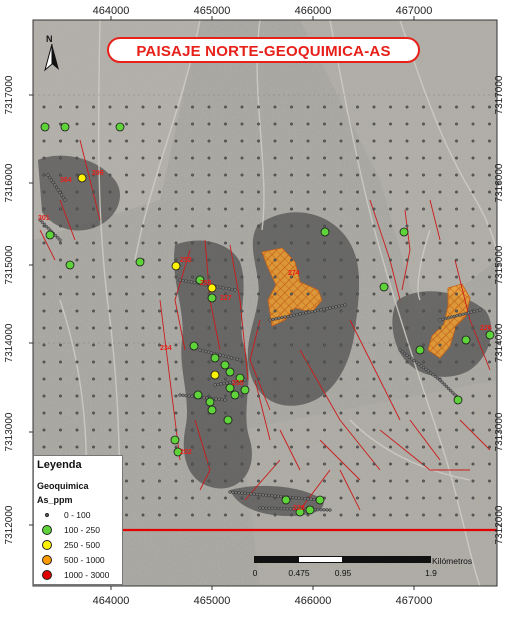 Image resolution: width=510 pixels, height=618 pixels. Describe the element at coordinates (499, 95) in the screenshot. I see `coord-right-7317000: 7317000` at that location.